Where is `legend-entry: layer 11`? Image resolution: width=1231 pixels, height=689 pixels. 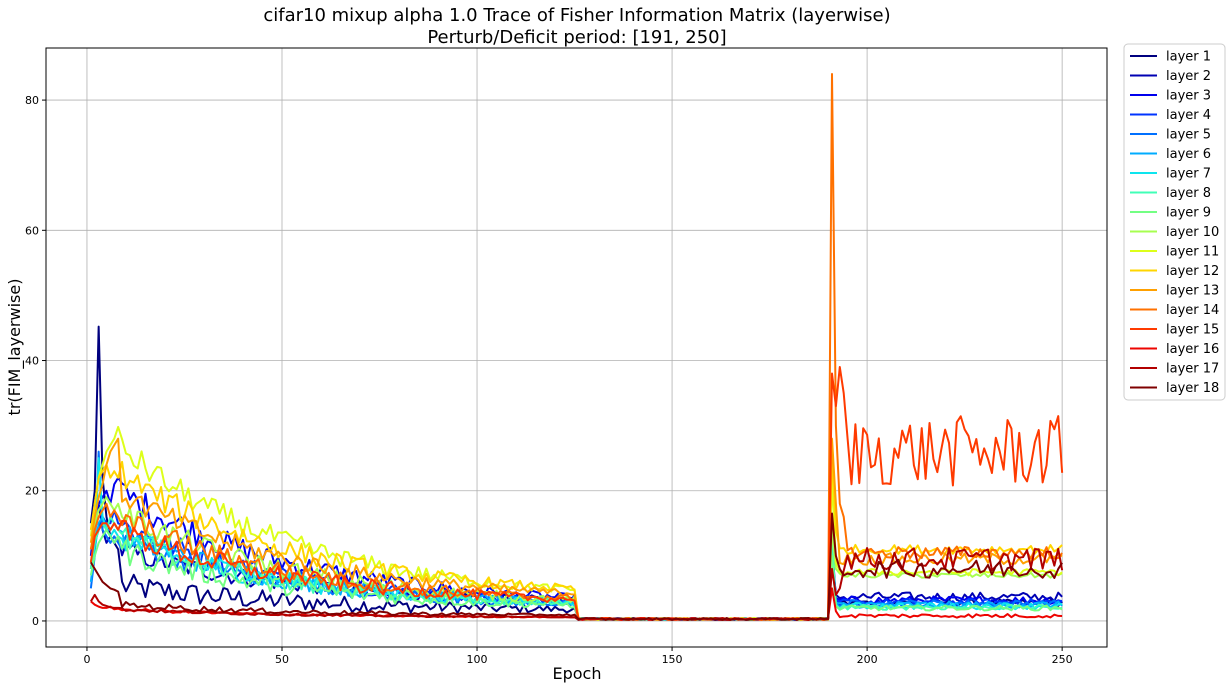 legend-entry: layer 11 is located at coordinates (1192, 252).